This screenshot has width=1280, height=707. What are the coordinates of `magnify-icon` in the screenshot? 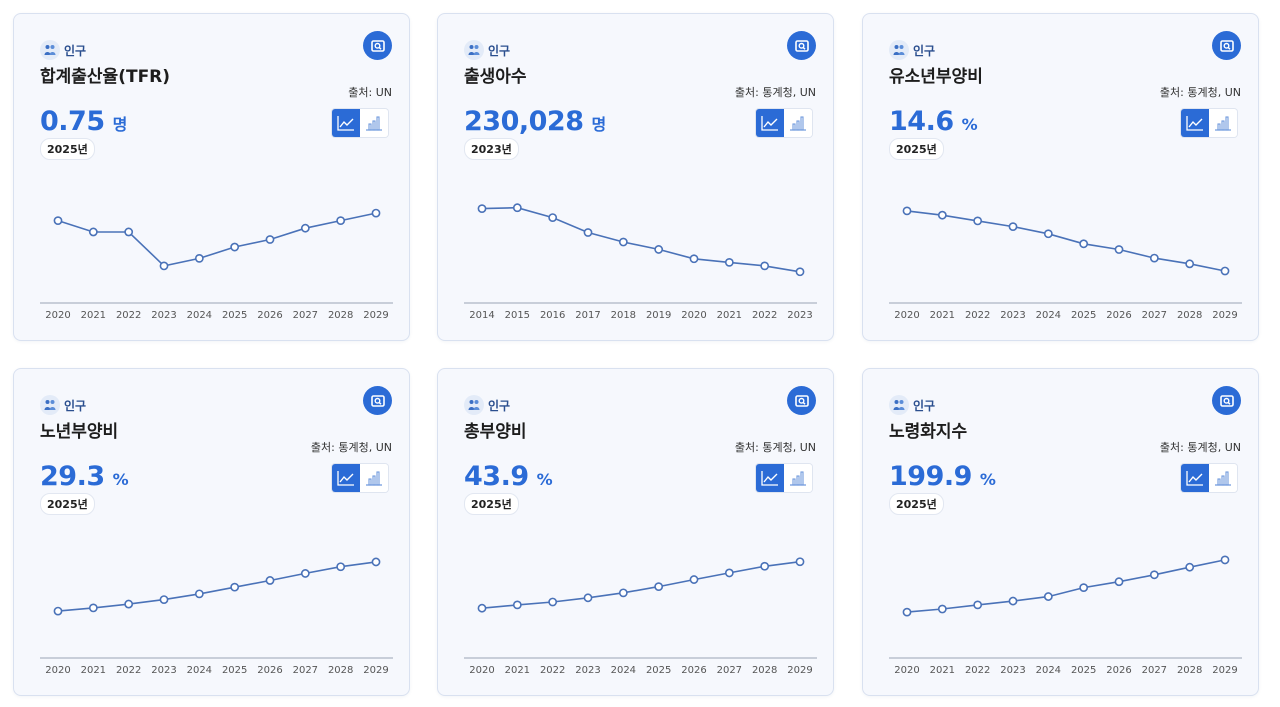 It's located at (1226, 45).